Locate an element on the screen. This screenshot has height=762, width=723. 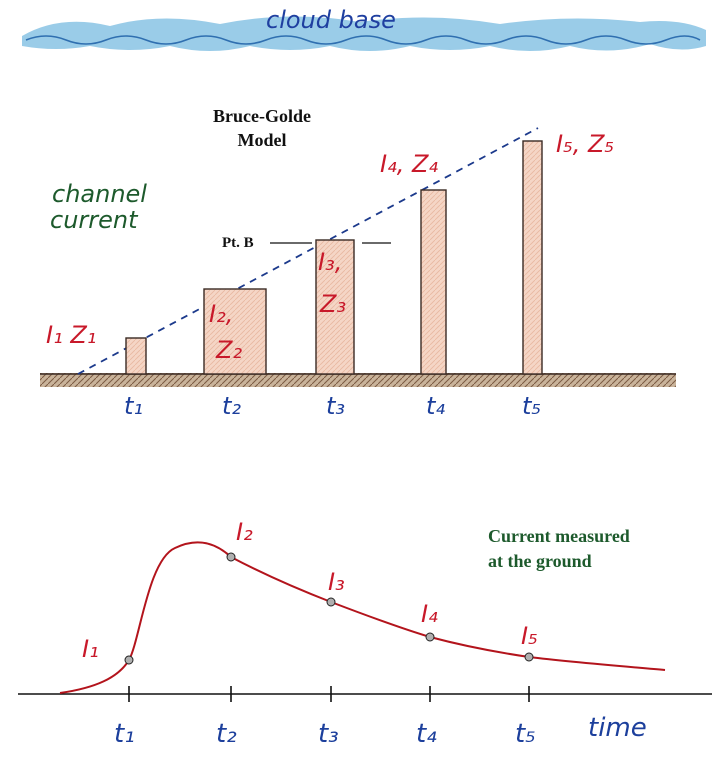
model-title-line1: Bruce-Golde is located at coordinates (262, 116).